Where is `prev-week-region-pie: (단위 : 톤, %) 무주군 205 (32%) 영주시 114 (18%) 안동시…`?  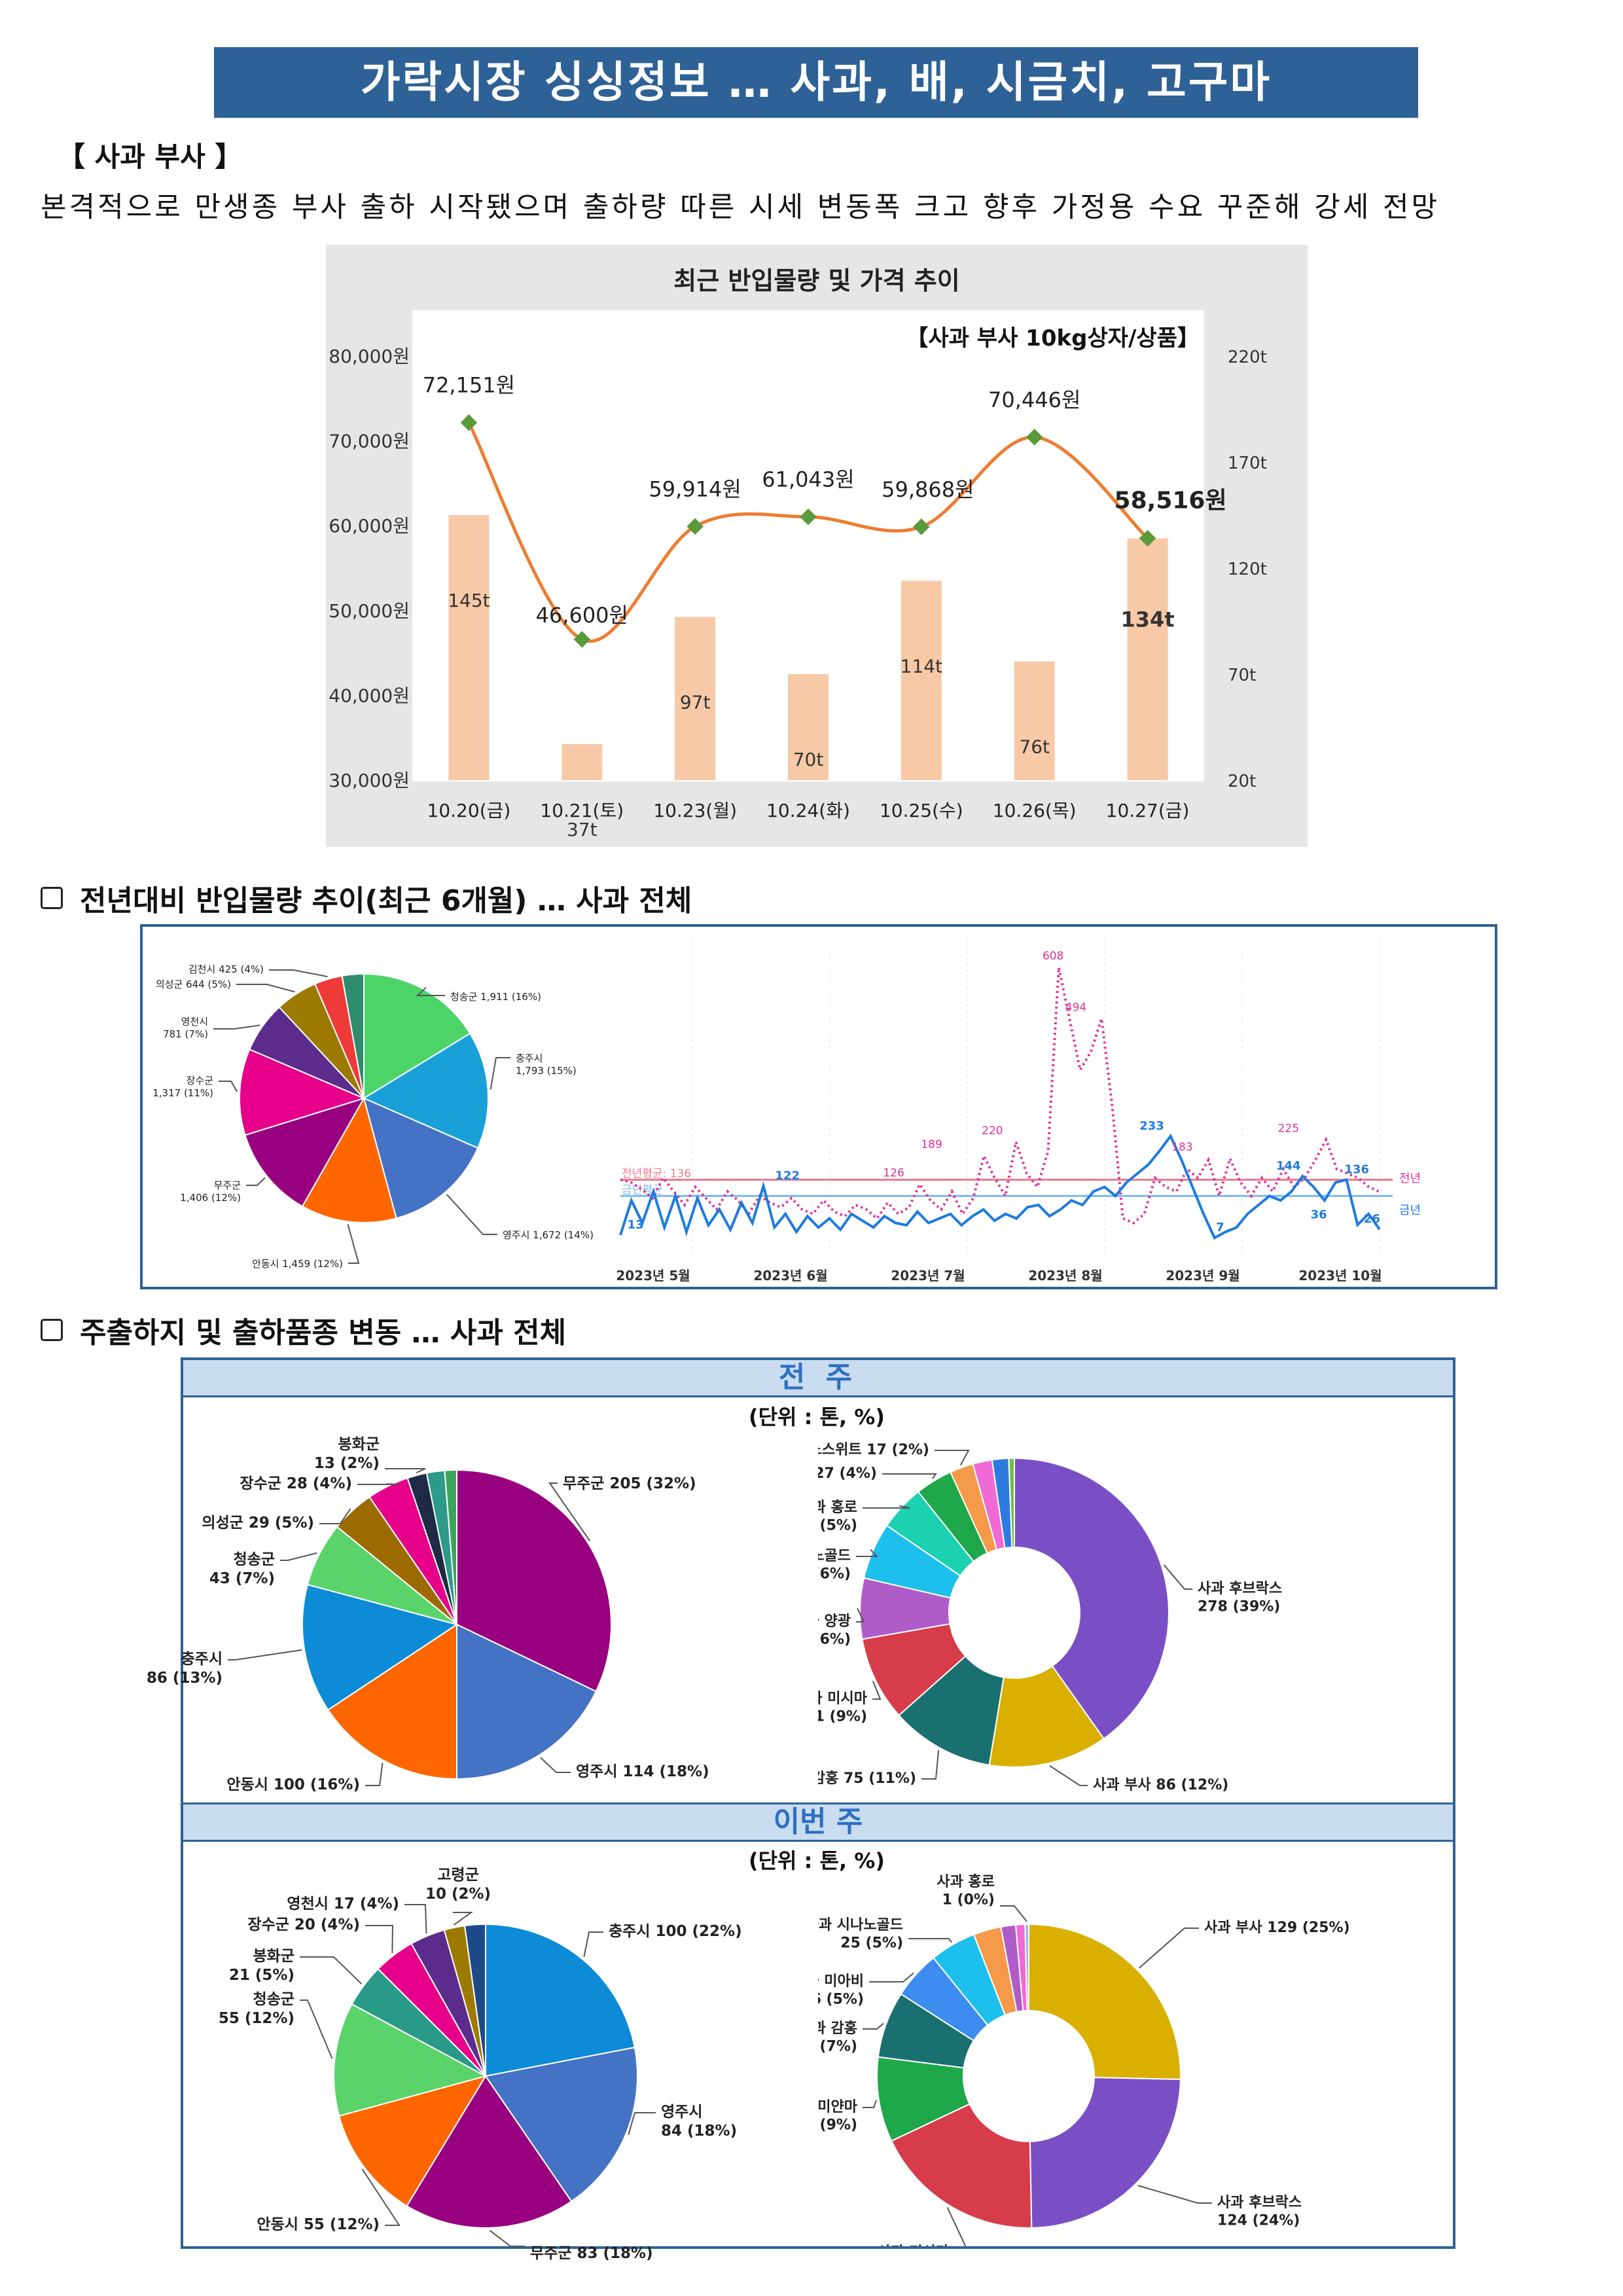
prev-week-region-pie: (단위 : 톤, %) 무주군 205 (32%) 영주시 114 (18%) 안동시… is located at coordinates (516, 1599).